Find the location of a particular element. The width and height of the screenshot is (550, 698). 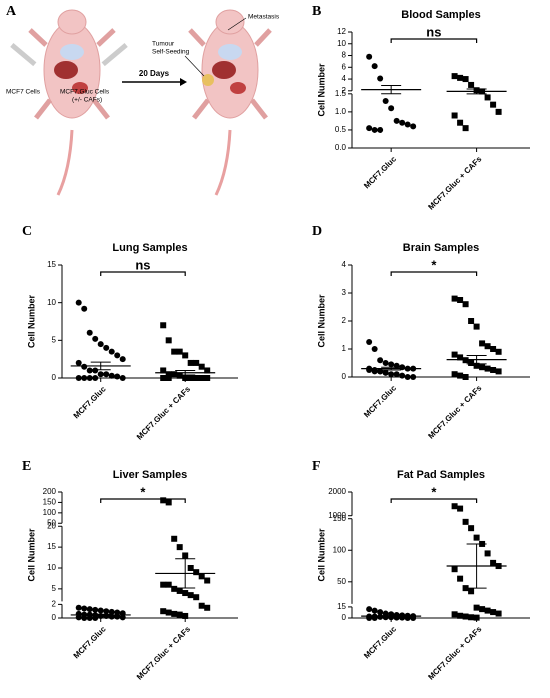

significance-label: * is located at coordinates (143, 491).